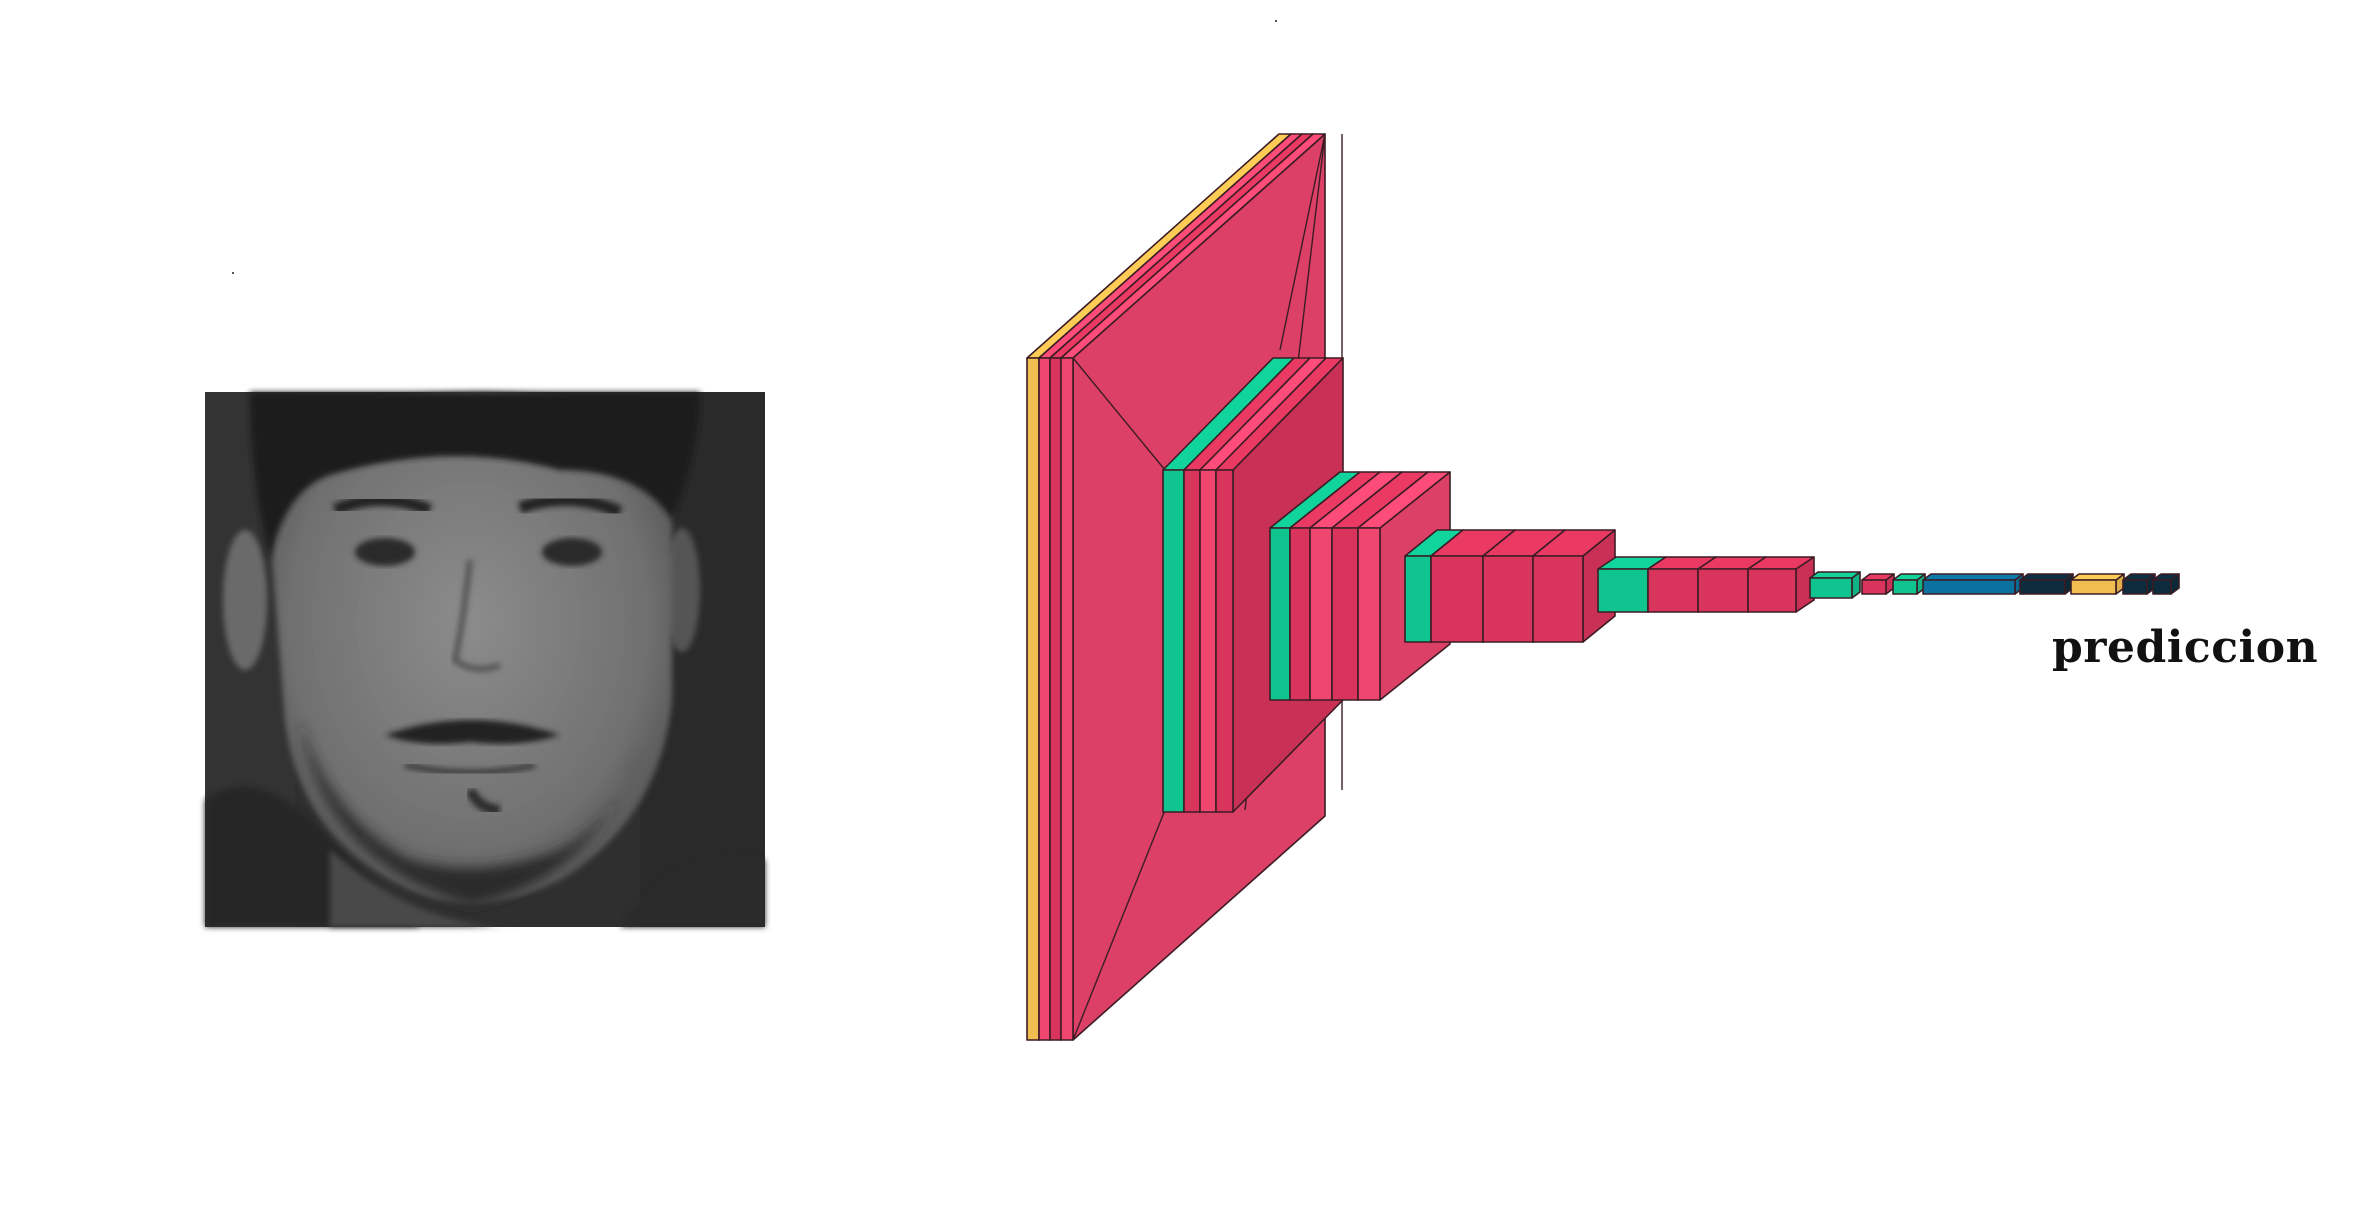  I want to click on prediction-label: prediccion, so click(2185, 647).